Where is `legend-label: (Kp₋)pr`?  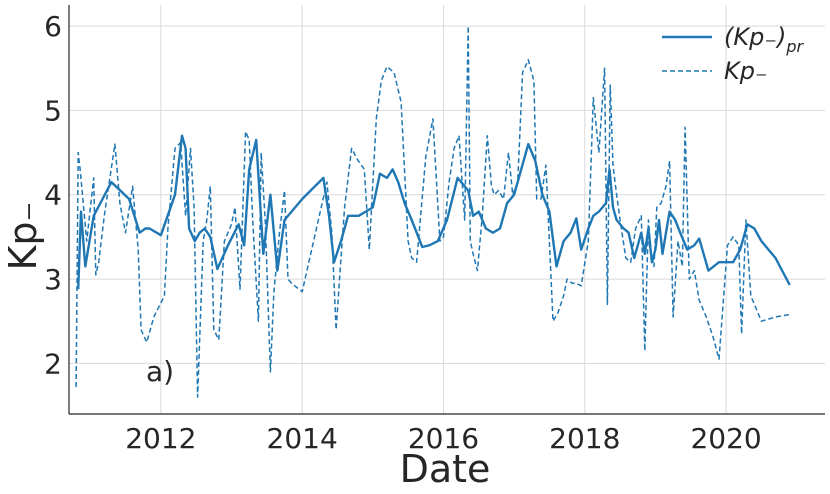
legend-label: (Kp₋)pr is located at coordinates (764, 39).